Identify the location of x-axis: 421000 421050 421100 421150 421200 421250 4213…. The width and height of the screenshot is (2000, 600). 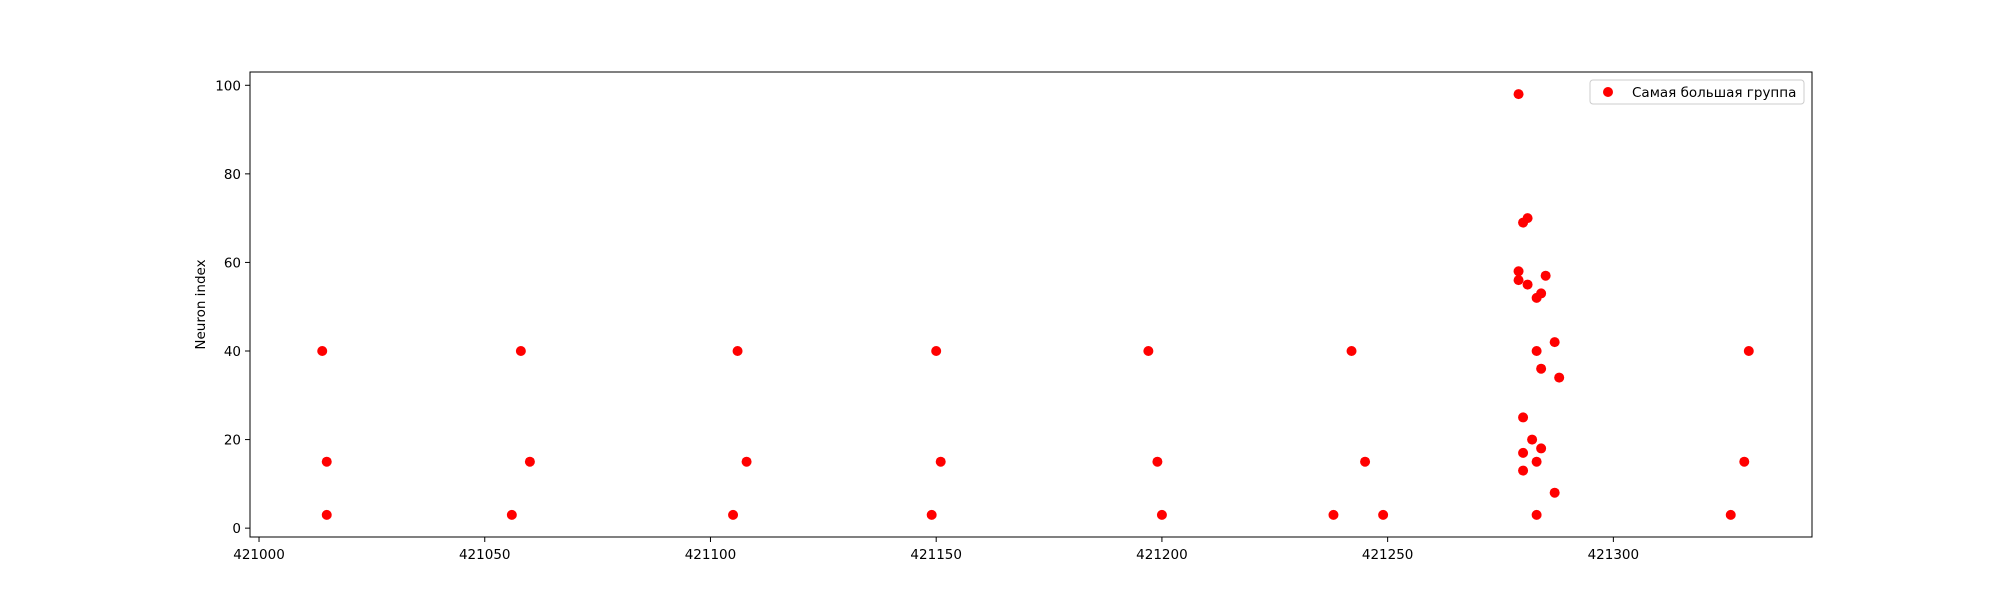
(936, 550).